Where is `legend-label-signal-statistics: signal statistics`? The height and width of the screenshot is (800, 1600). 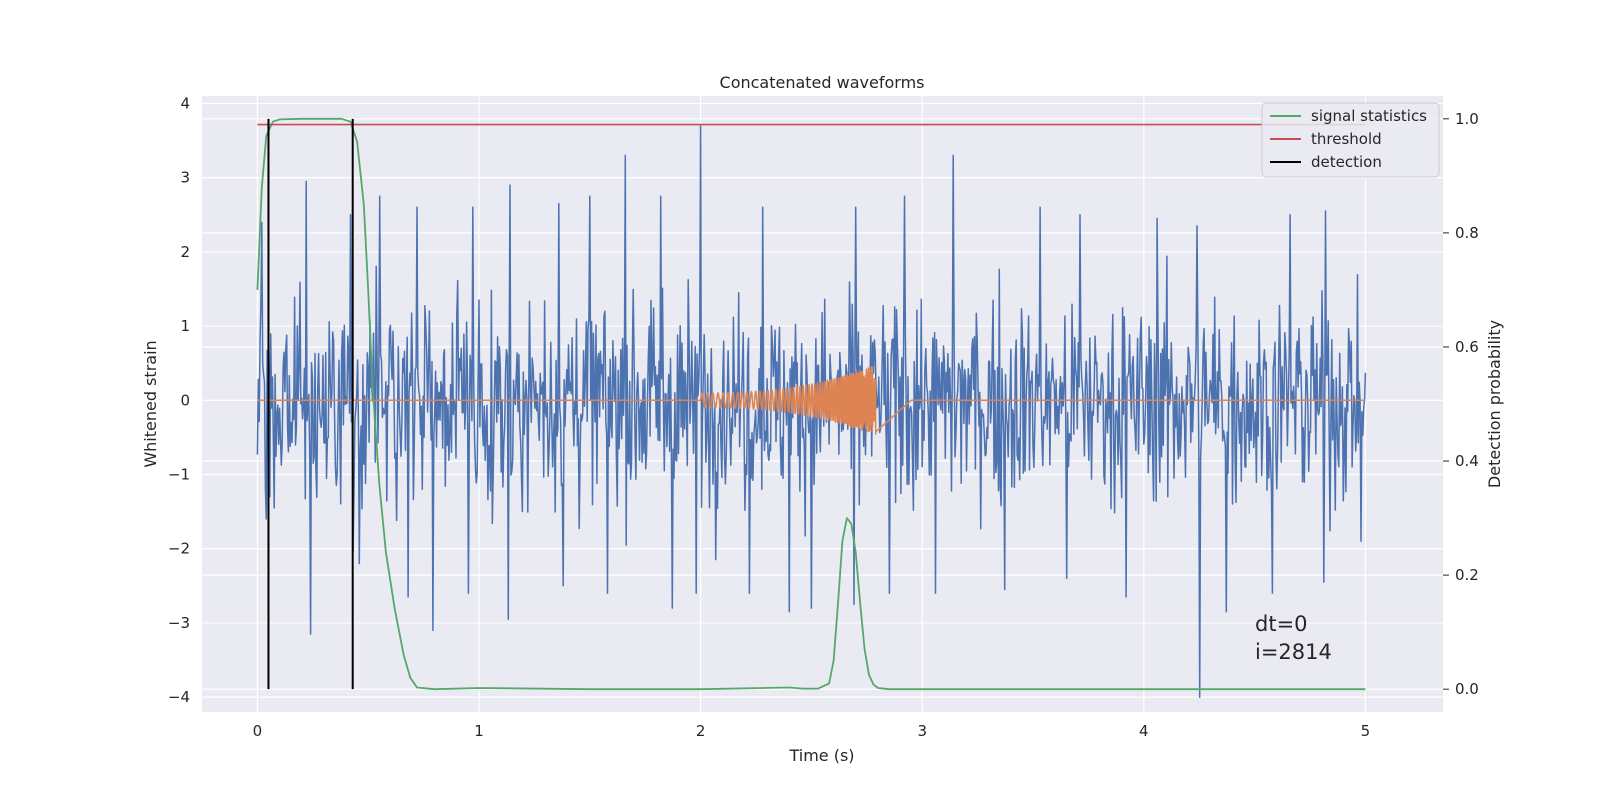
legend-label-signal-statistics: signal statistics is located at coordinates (1369, 116).